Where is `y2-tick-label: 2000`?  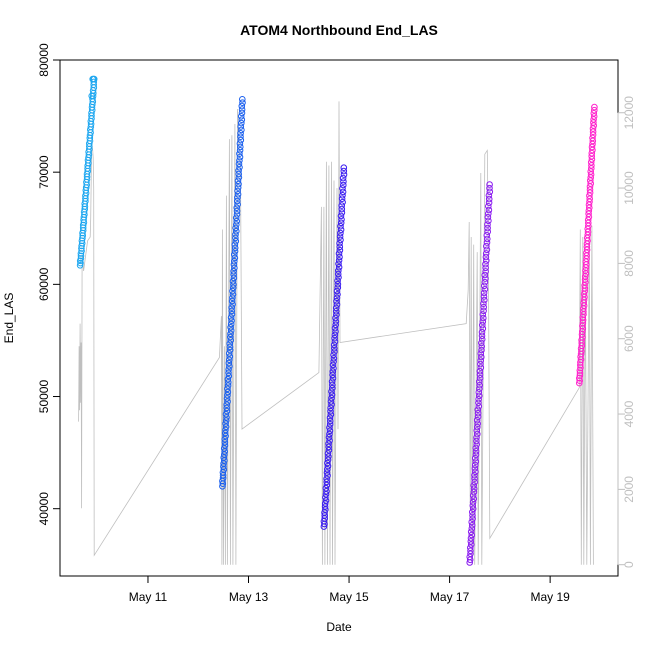 y2-tick-label: 2000 is located at coordinates (629, 489).